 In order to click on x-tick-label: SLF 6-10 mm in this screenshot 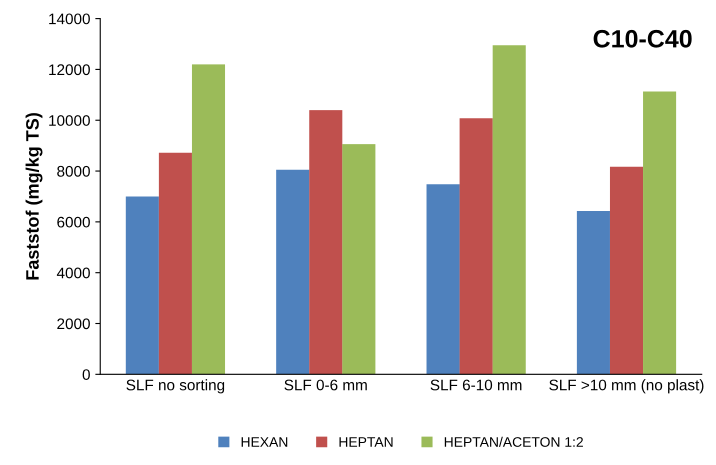, I will do `click(476, 385)`.